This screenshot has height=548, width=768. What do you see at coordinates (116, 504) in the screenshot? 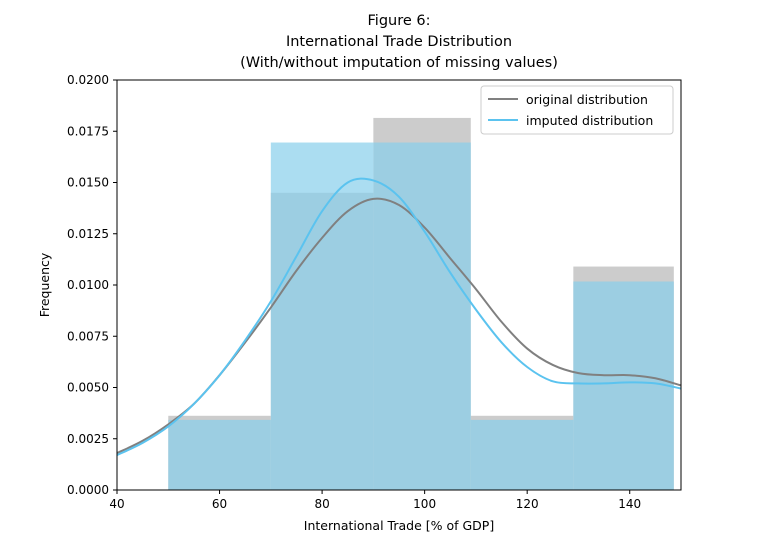
I see `x-tick-label: 40` at bounding box center [116, 504].